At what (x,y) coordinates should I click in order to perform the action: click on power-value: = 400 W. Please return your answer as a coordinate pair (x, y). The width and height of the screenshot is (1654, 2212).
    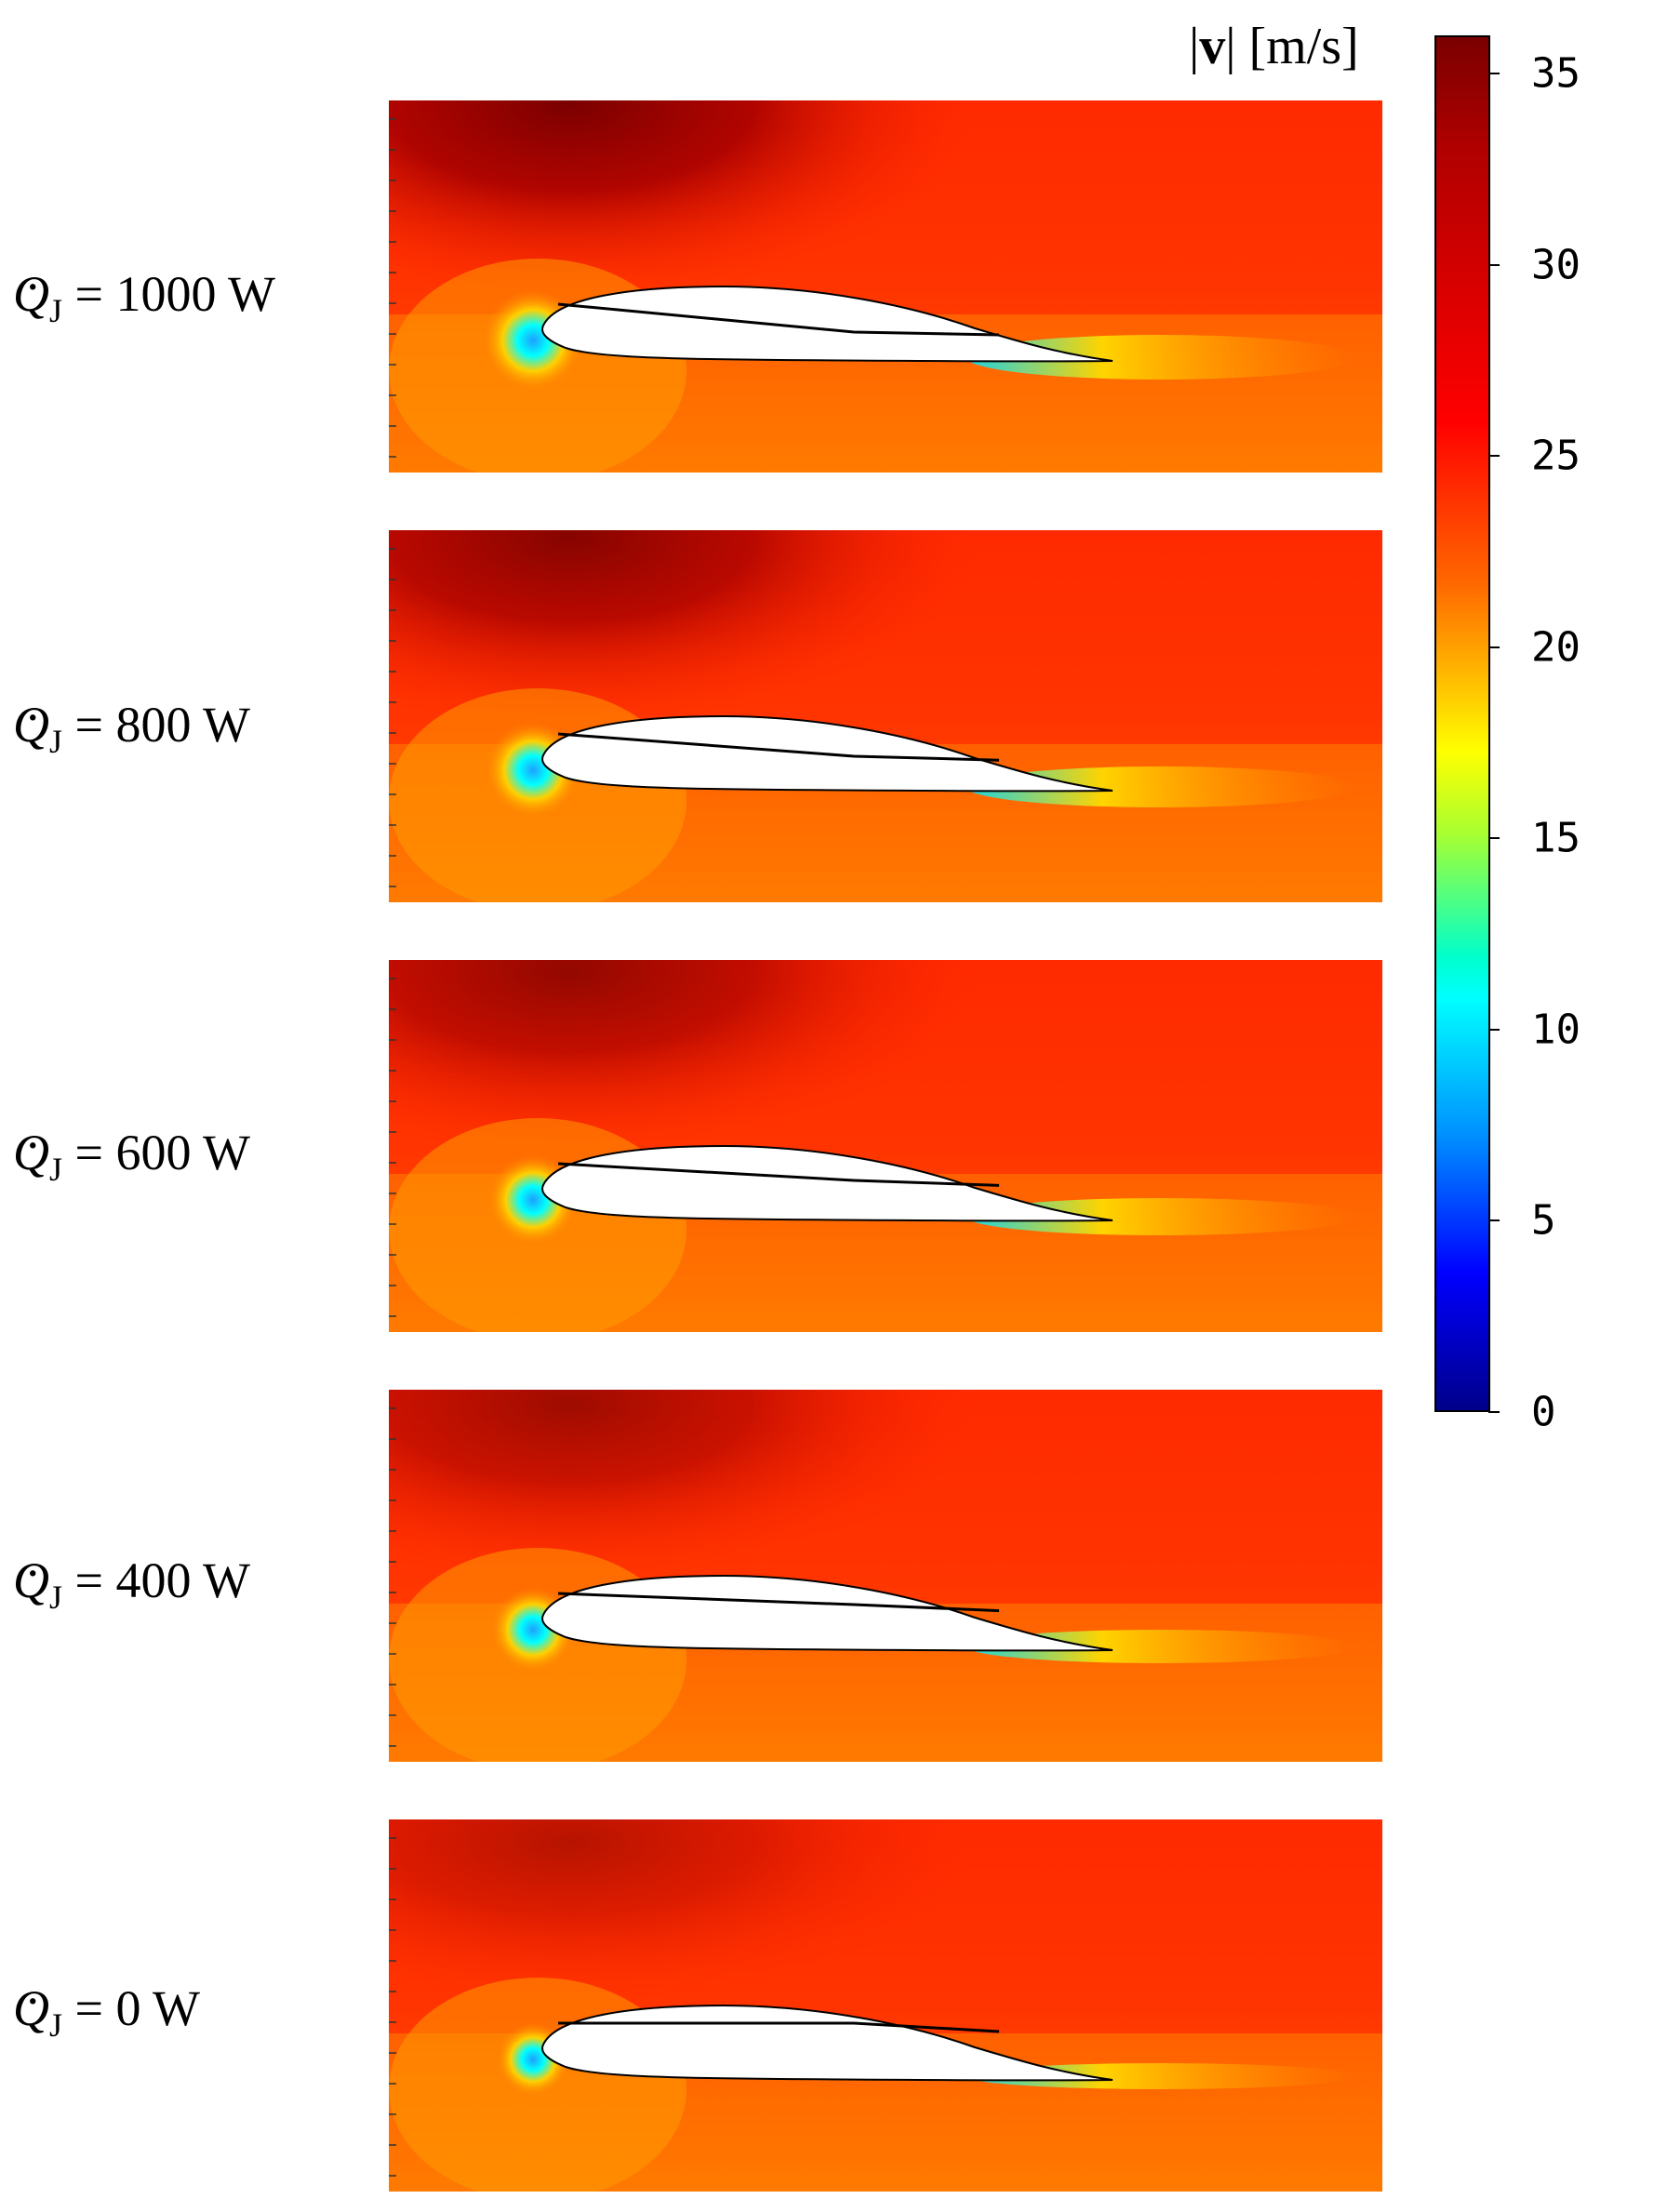
    Looking at the image, I should click on (162, 1580).